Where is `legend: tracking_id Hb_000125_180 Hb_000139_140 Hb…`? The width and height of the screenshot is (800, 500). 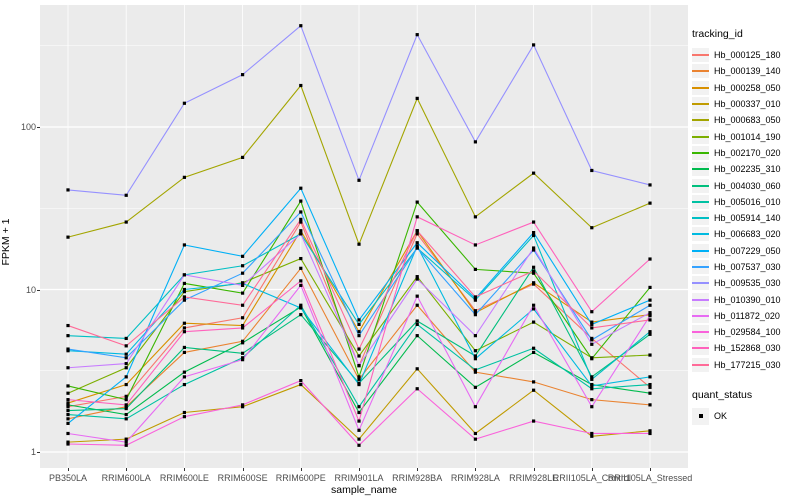 legend: tracking_id Hb_000125_180 Hb_000139_140 Hb… is located at coordinates (746, 226).